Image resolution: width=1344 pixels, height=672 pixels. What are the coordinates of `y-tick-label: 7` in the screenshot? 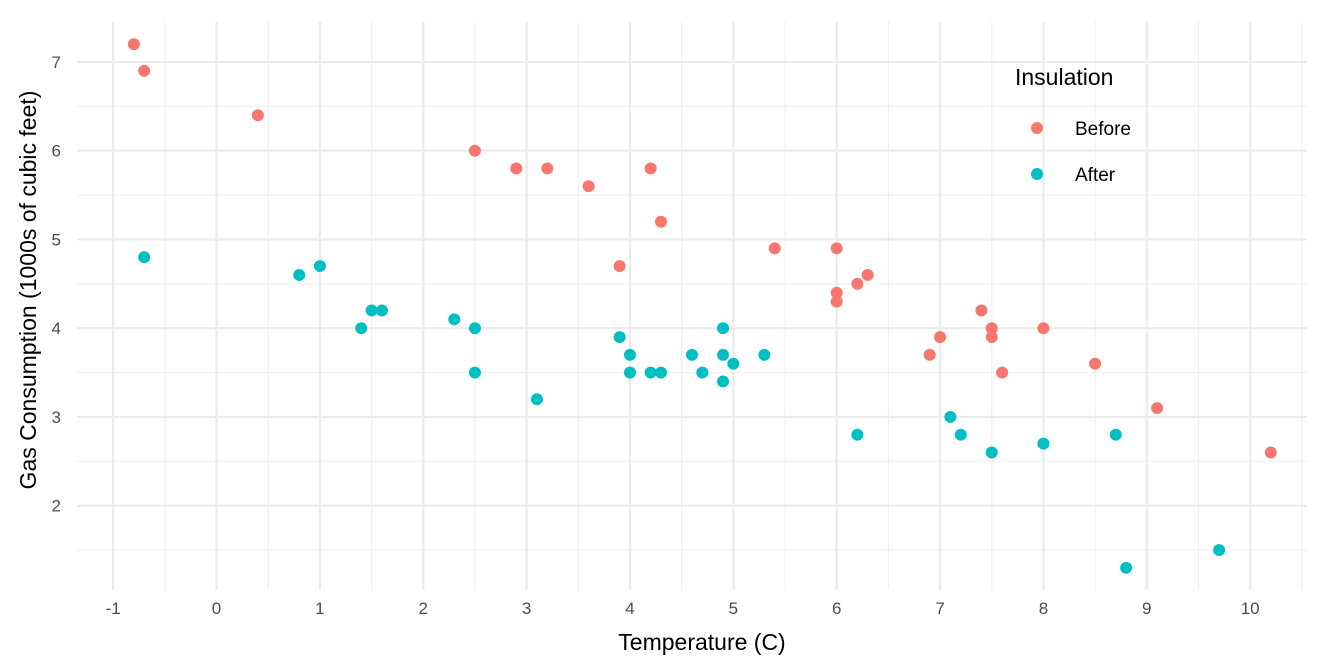 It's located at (56, 62).